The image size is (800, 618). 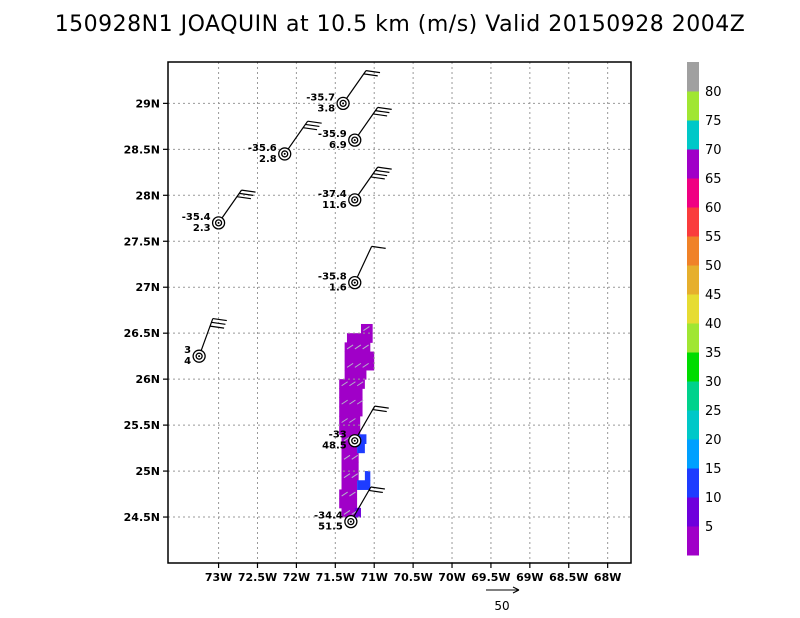 What do you see at coordinates (338, 145) in the screenshot?
I see `station-lower-value: 6.9` at bounding box center [338, 145].